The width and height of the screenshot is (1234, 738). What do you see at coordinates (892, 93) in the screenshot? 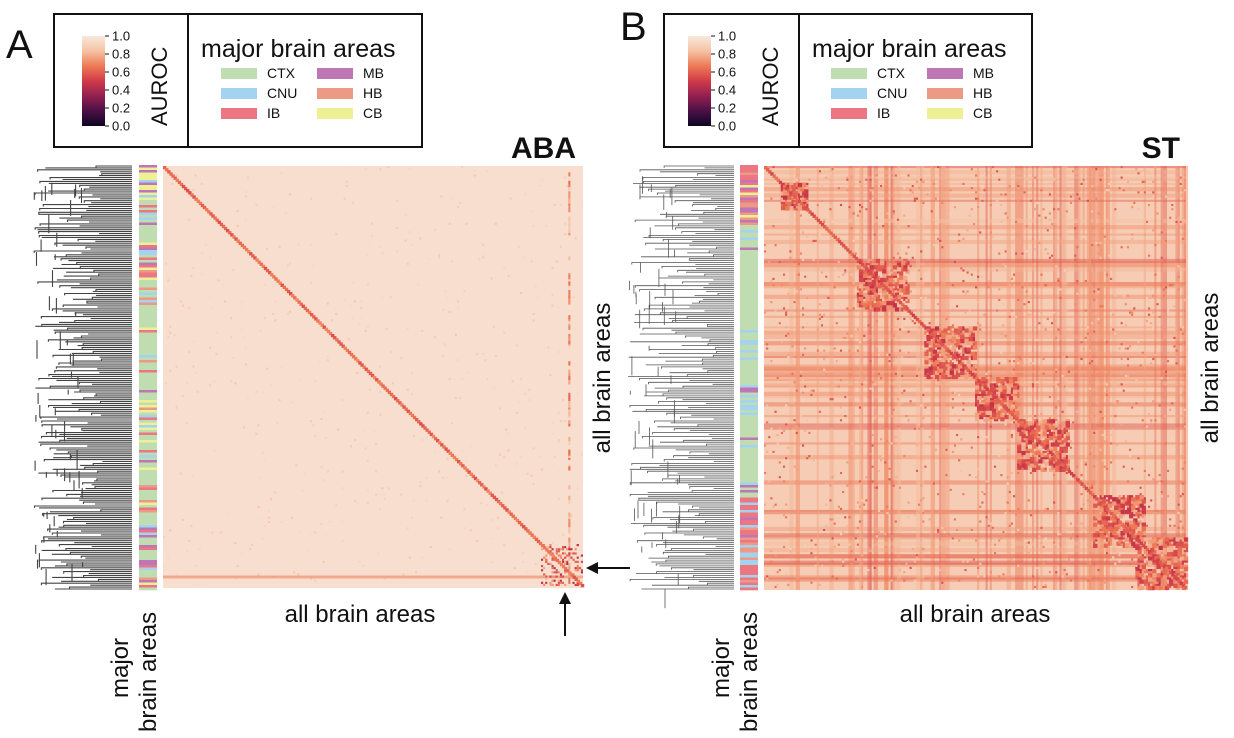
I see `legend-label-cnu: CNU` at bounding box center [892, 93].